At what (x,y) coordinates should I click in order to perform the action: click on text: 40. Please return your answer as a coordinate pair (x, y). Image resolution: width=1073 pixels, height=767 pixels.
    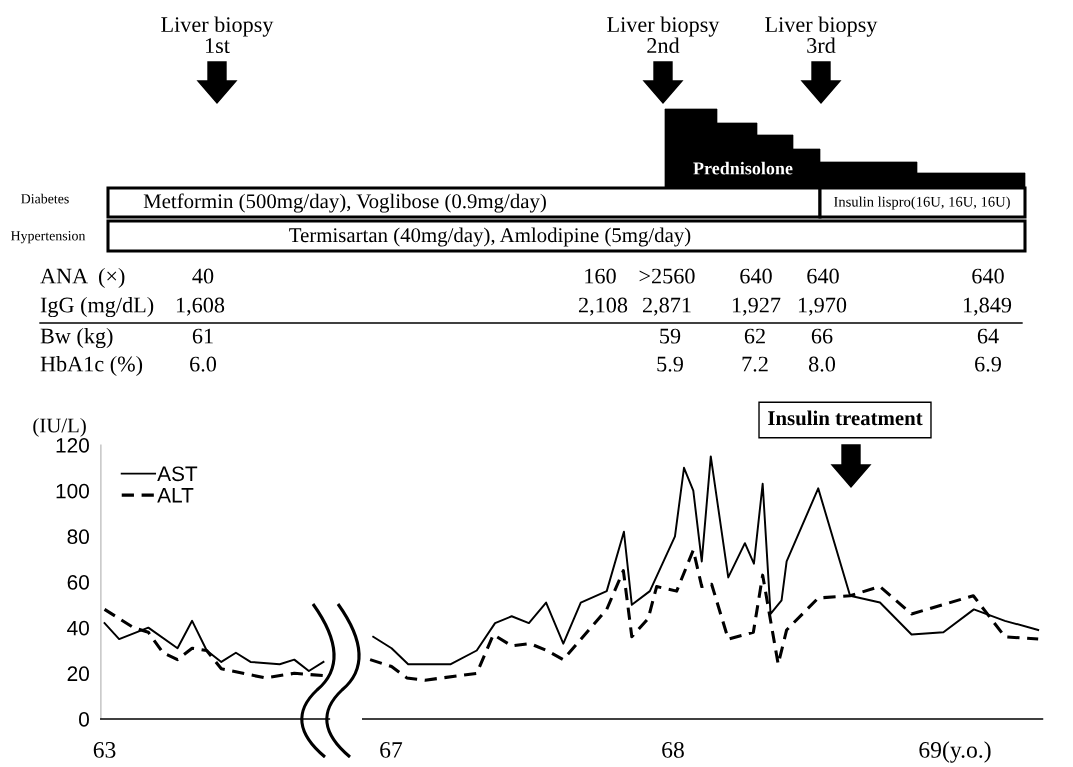
    Looking at the image, I should click on (203, 276).